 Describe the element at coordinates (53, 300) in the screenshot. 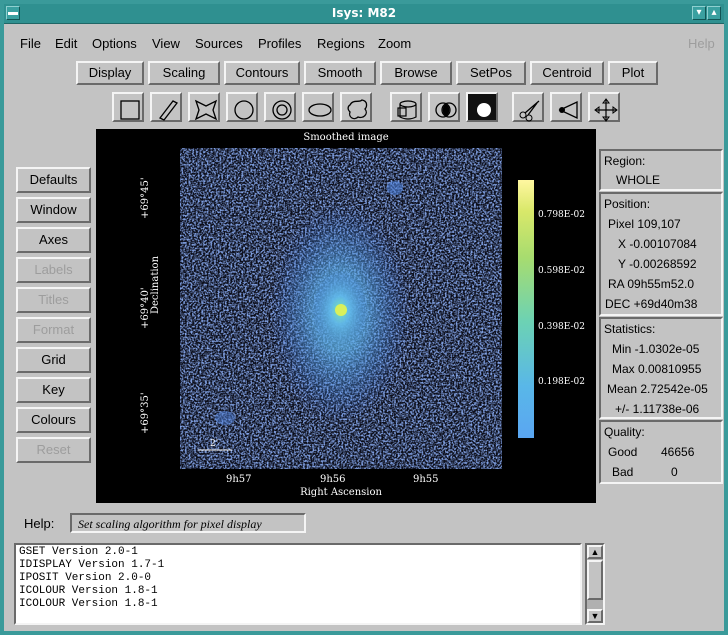

I see `side-titles-button: Titles` at that location.